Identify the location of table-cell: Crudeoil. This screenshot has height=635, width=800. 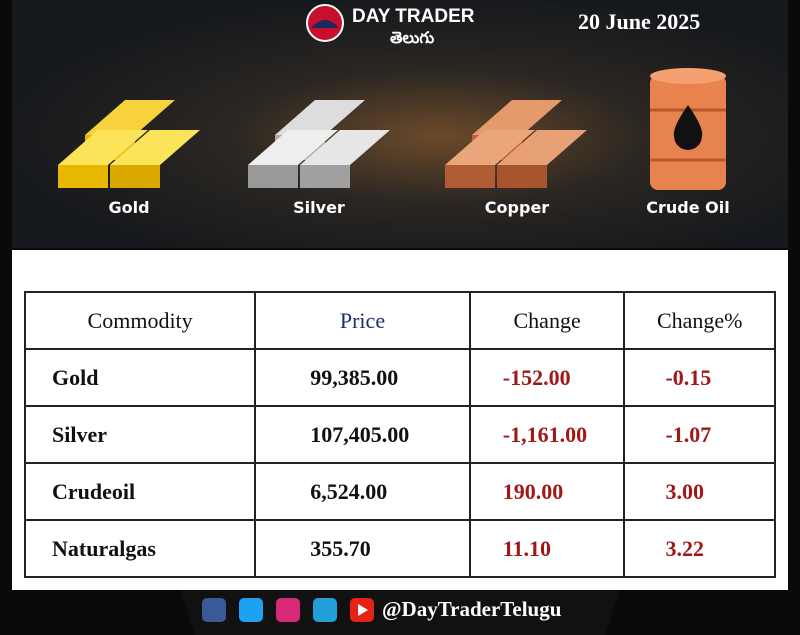
(140, 491).